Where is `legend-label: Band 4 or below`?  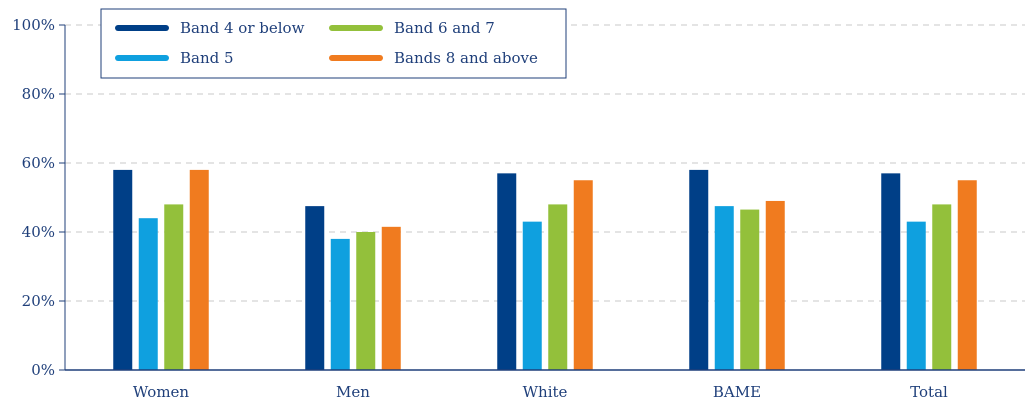 legend-label: Band 4 or below is located at coordinates (242, 28).